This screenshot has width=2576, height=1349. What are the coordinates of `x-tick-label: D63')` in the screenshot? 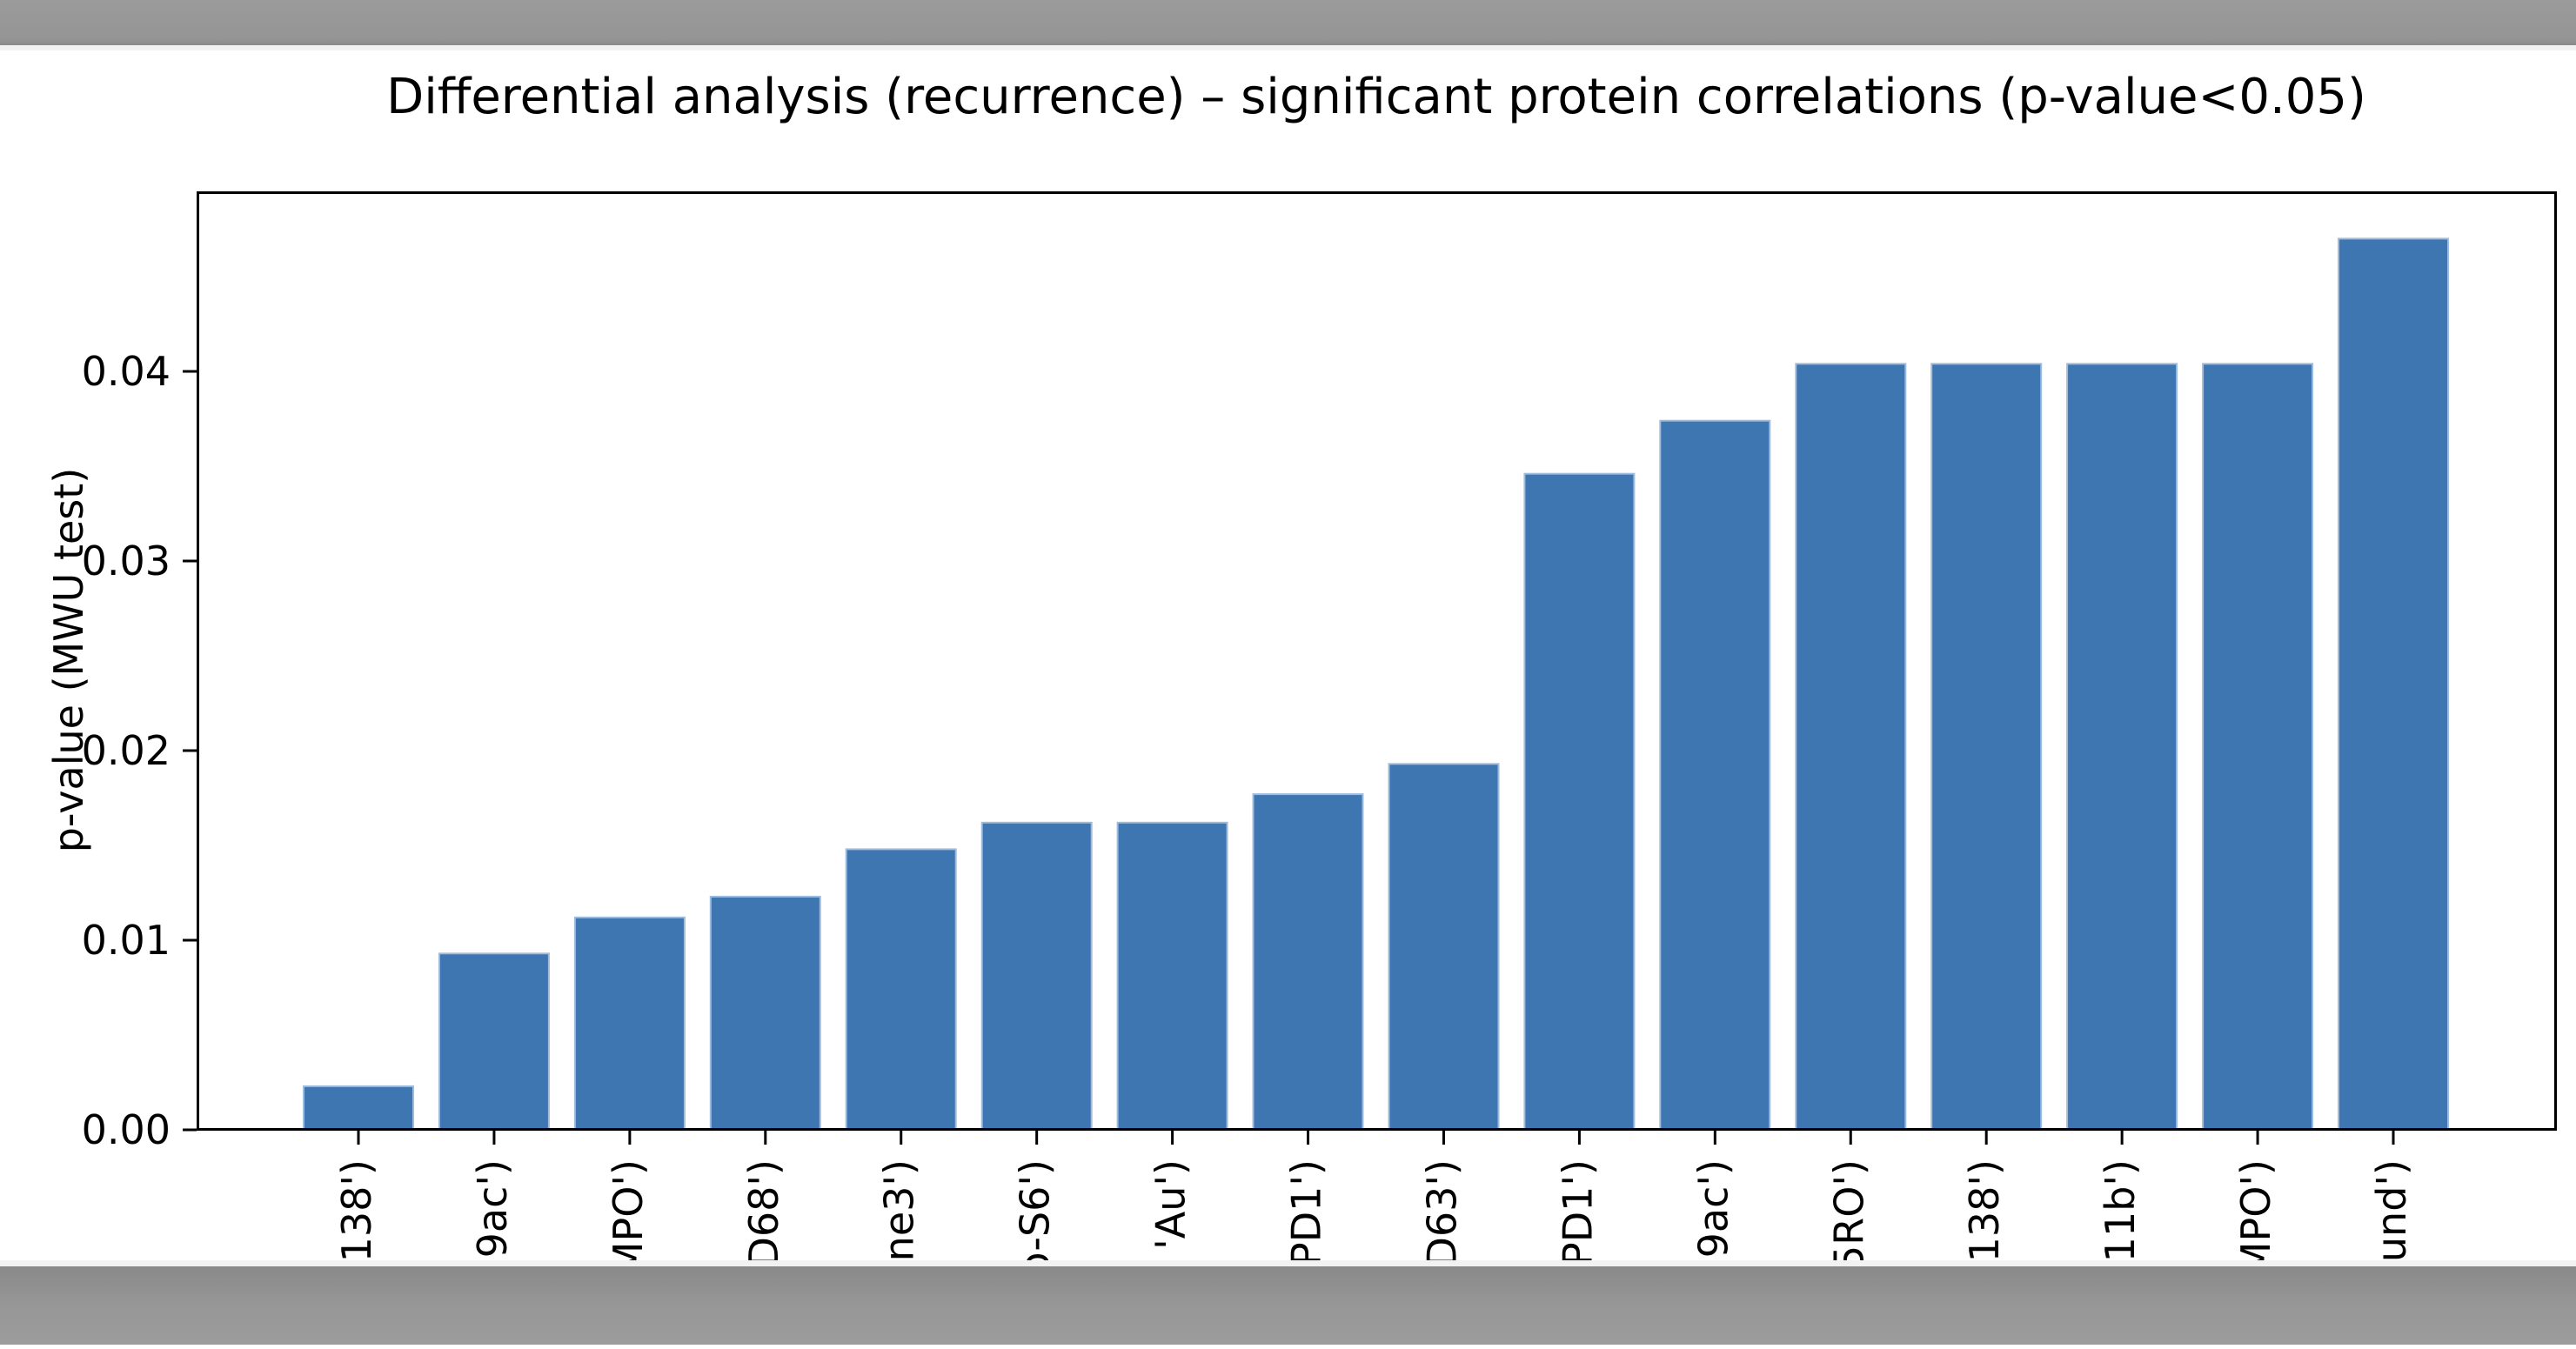 It's located at (1441, 1213).